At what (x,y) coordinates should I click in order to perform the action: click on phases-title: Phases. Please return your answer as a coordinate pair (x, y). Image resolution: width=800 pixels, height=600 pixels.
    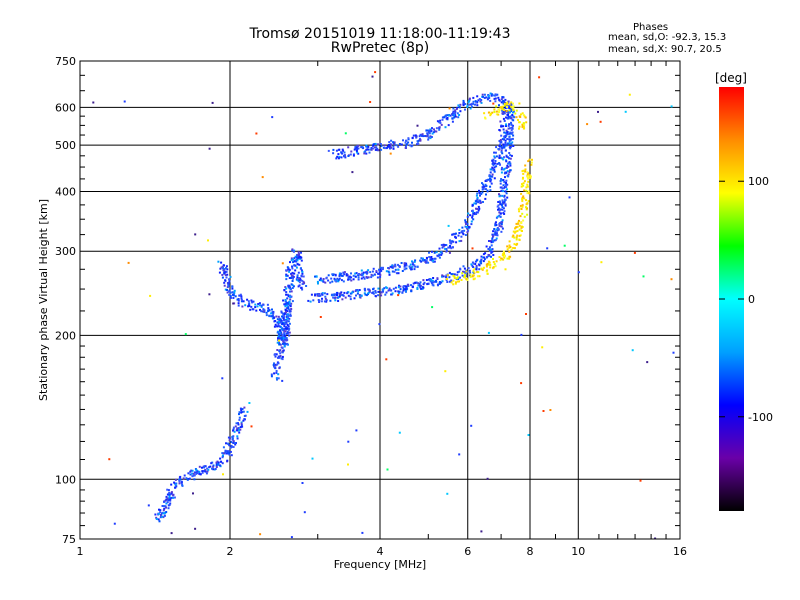
    Looking at the image, I should click on (651, 27).